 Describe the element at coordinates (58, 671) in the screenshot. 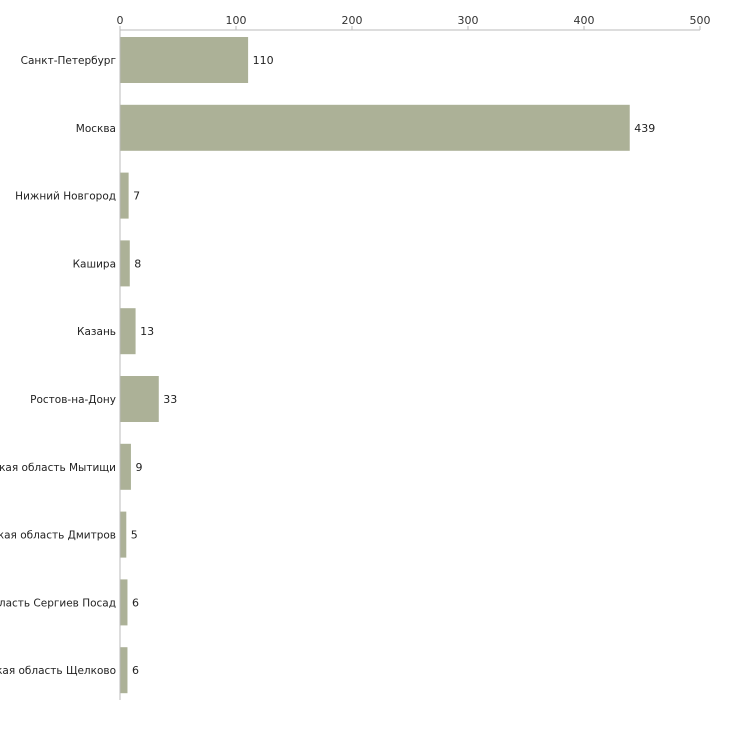

I see `category-label: кая область Щелково` at that location.